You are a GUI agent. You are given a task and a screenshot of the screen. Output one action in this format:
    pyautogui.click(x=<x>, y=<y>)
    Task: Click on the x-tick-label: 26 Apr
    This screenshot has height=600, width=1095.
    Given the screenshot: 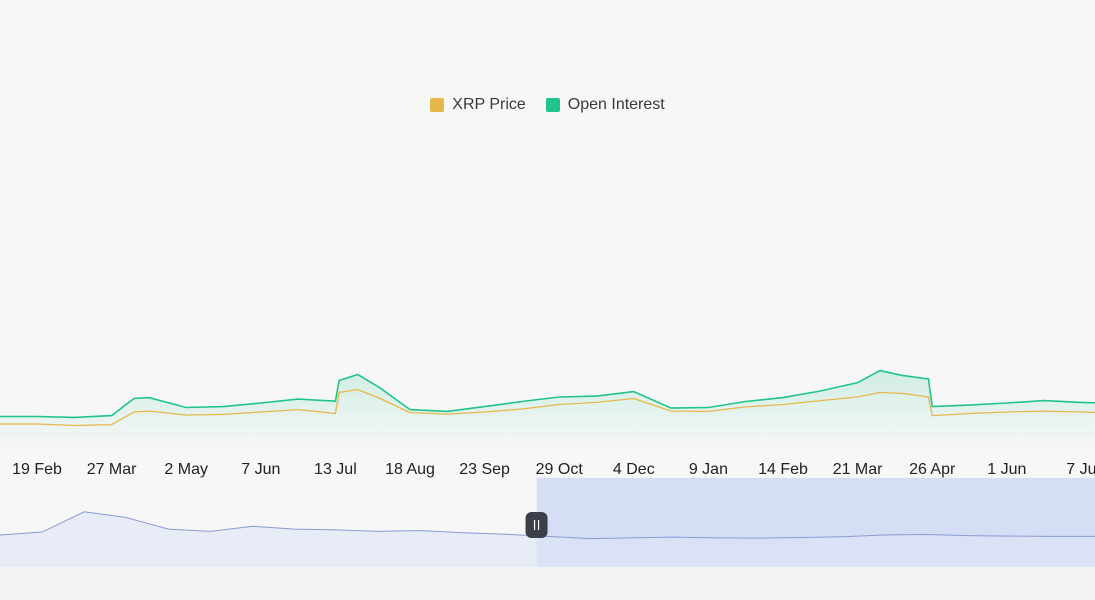 What is the action you would take?
    pyautogui.click(x=932, y=469)
    